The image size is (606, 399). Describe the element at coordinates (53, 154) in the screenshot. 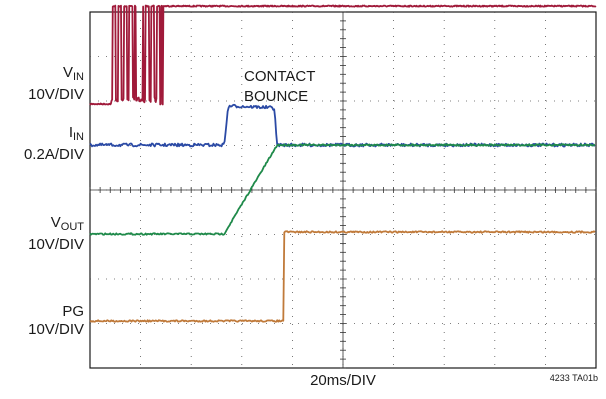

I see `iin-scale: 0.2A/DIV` at that location.